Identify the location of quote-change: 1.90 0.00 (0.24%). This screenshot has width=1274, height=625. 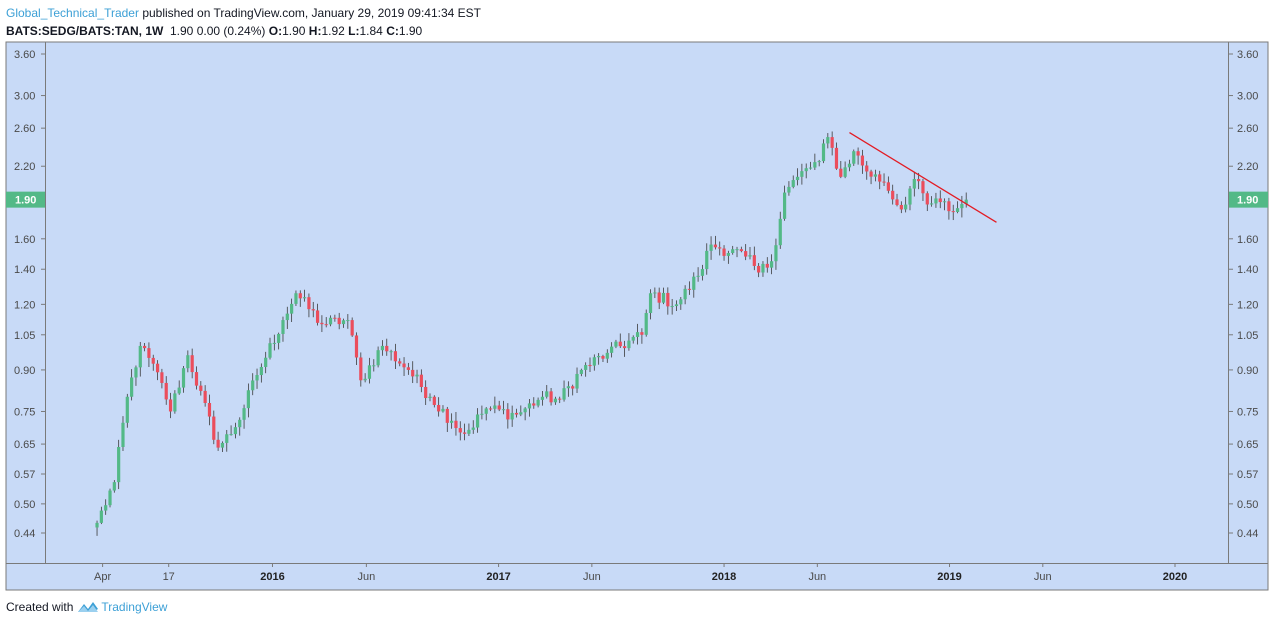
(218, 31).